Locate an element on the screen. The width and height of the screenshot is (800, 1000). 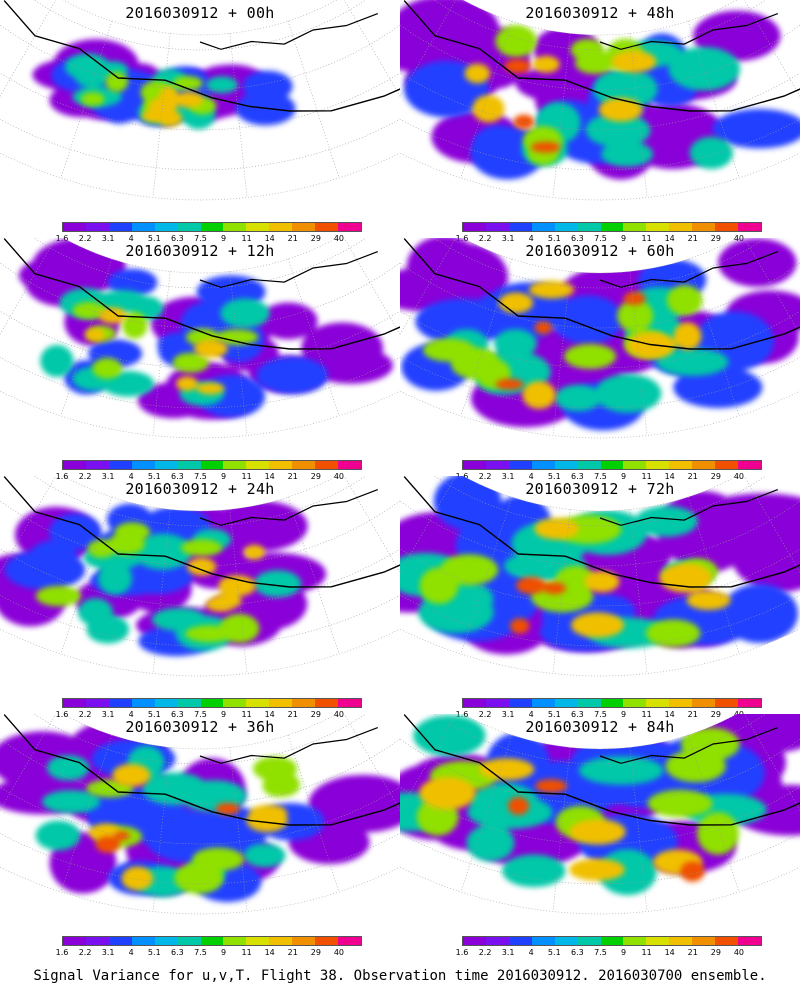
colorbar-tick-label: 3.1 is located at coordinates (108, 476).